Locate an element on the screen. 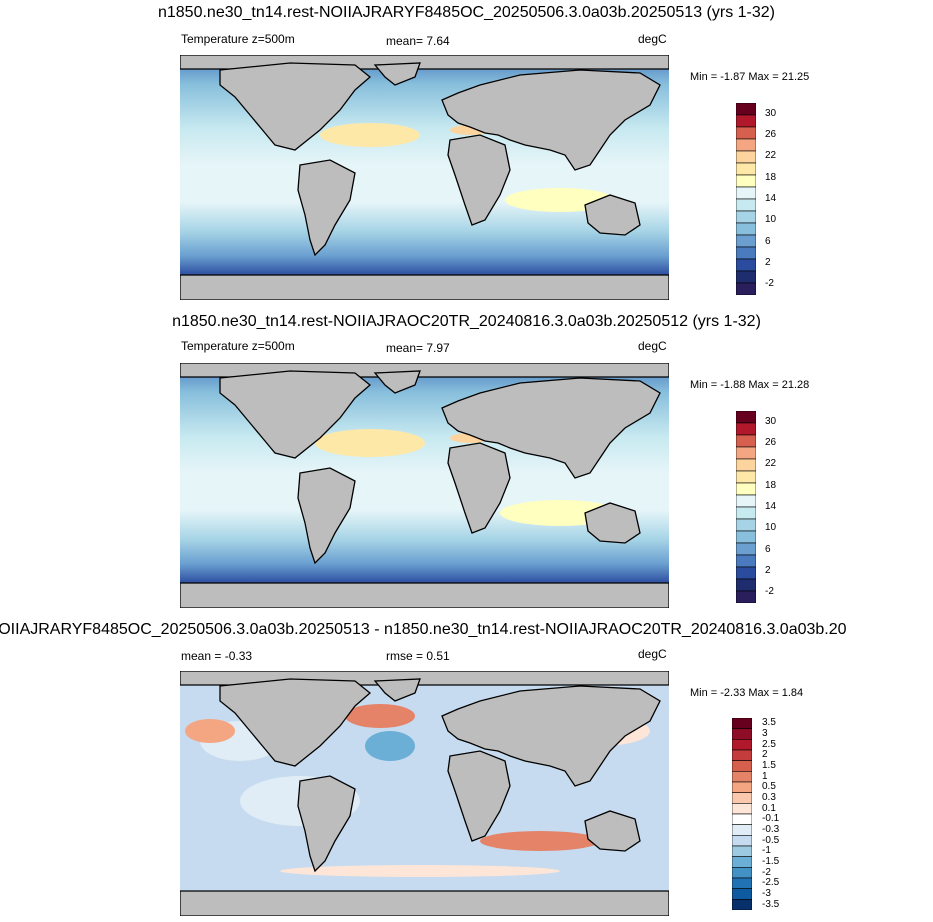  colorbar-tick-label: -2.5 is located at coordinates (771, 883).